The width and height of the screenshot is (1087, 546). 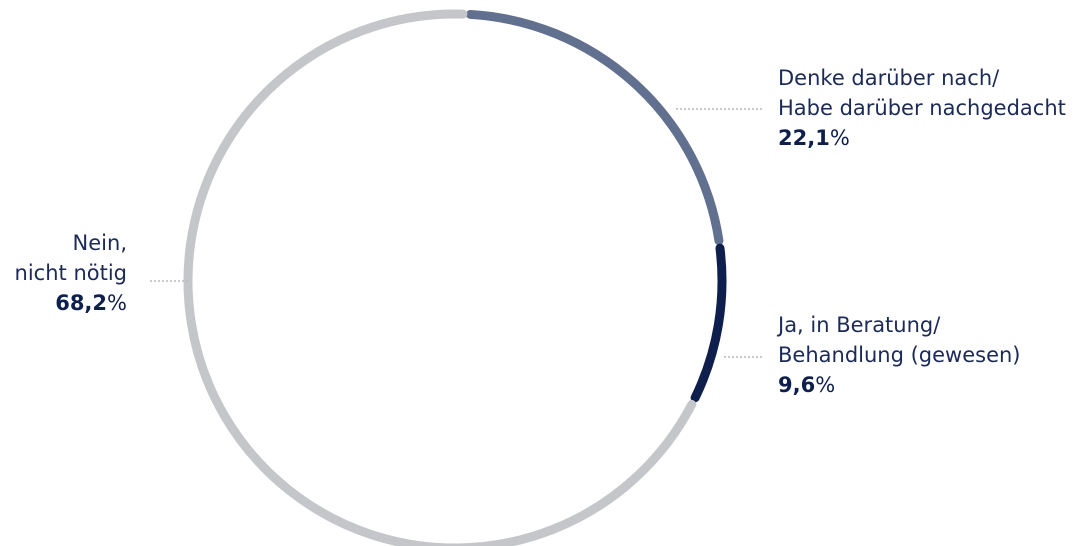 I want to click on slice-value-unit-1: %, so click(x=825, y=385).